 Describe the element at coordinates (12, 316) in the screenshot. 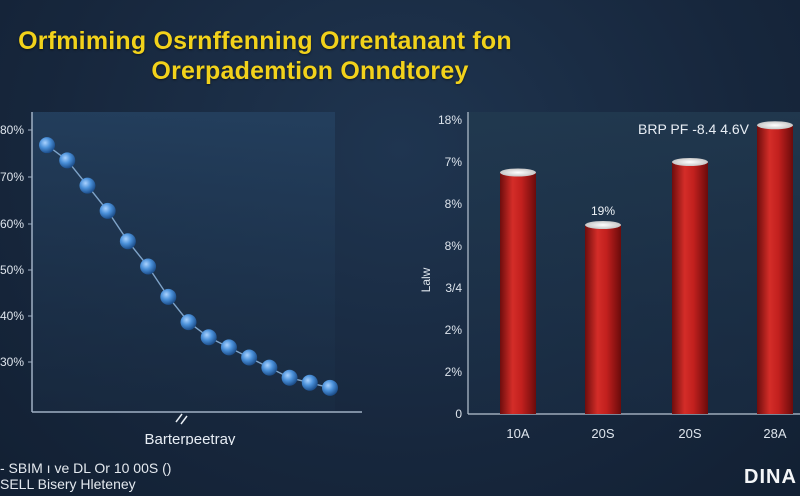

I see `y-tick-label: 40%` at that location.